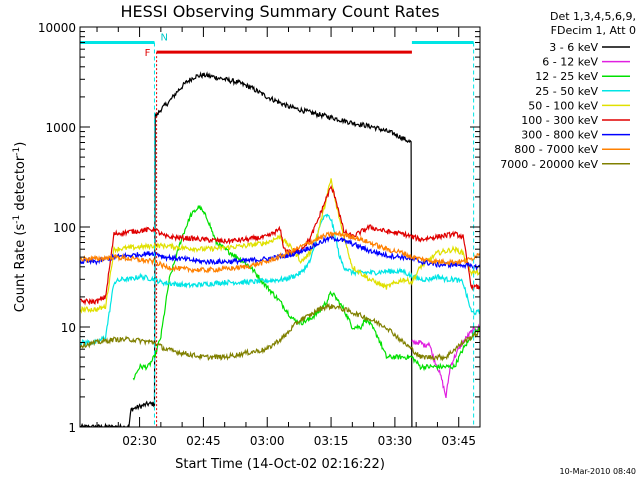  I want to click on y-tick-label-4: 1000, so click(60, 128).